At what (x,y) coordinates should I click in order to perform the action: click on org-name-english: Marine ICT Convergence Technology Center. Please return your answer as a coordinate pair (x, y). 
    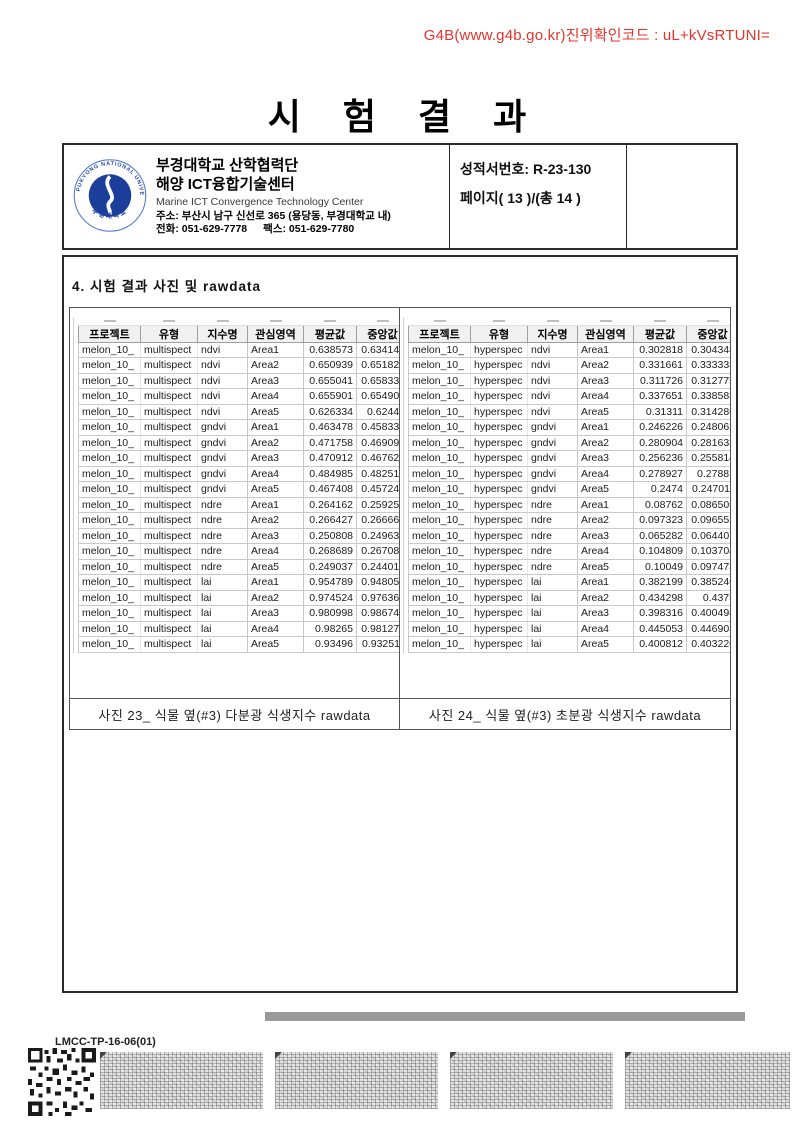
    Looking at the image, I should click on (260, 201).